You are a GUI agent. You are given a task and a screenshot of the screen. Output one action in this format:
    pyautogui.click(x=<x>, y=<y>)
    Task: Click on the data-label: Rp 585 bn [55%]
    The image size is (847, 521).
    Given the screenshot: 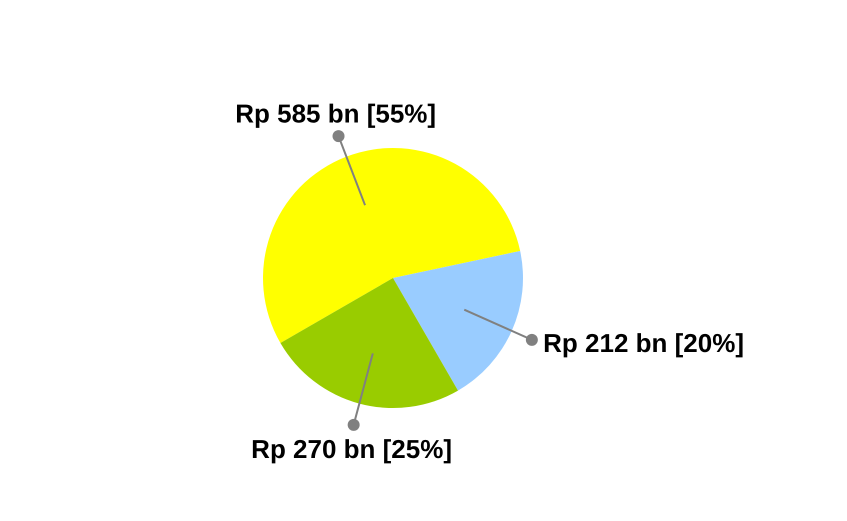 What is the action you would take?
    pyautogui.click(x=335, y=113)
    